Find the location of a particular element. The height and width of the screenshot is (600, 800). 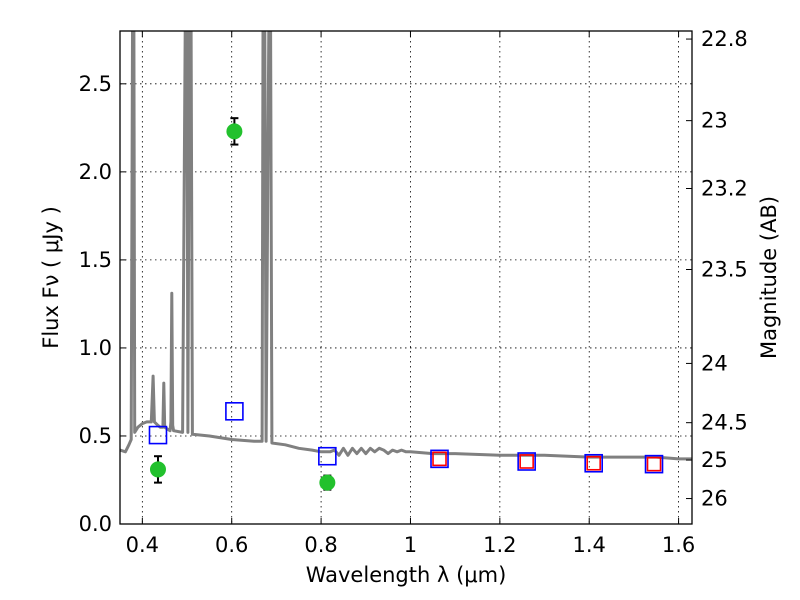

y-axis-label: Flux Fν ( μJy ) is located at coordinates (51, 277).